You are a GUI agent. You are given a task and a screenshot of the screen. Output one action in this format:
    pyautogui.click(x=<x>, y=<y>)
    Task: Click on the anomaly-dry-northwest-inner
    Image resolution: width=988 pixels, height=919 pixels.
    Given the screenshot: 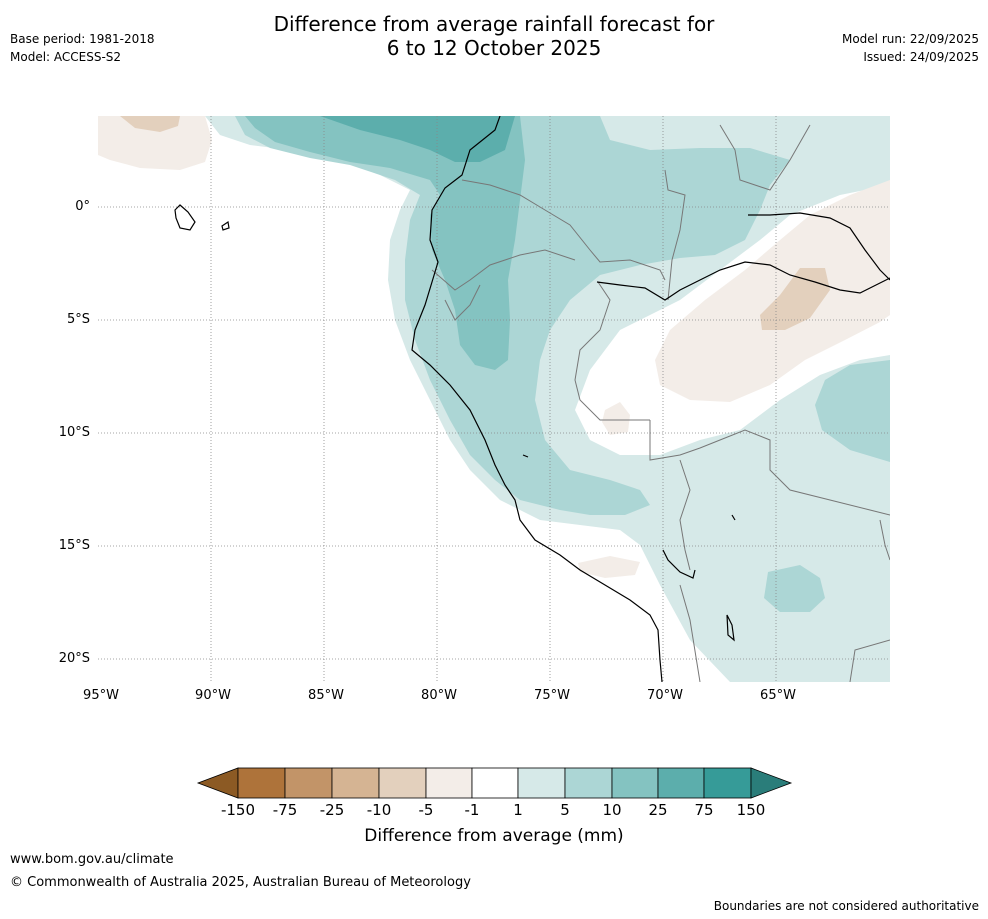 What is the action you would take?
    pyautogui.click(x=150, y=124)
    